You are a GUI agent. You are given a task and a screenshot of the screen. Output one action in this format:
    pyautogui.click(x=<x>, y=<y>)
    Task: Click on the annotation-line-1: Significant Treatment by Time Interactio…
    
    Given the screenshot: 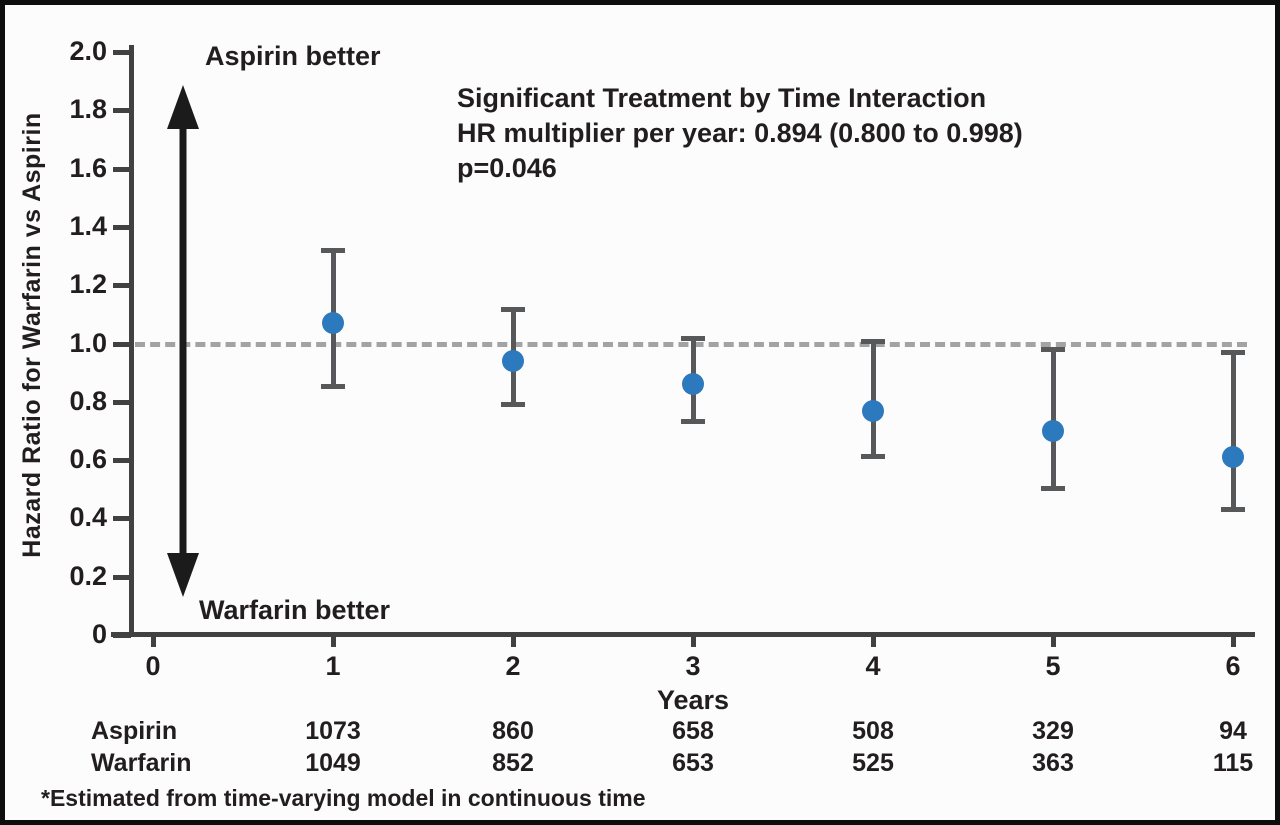 What is the action you would take?
    pyautogui.click(x=722, y=98)
    